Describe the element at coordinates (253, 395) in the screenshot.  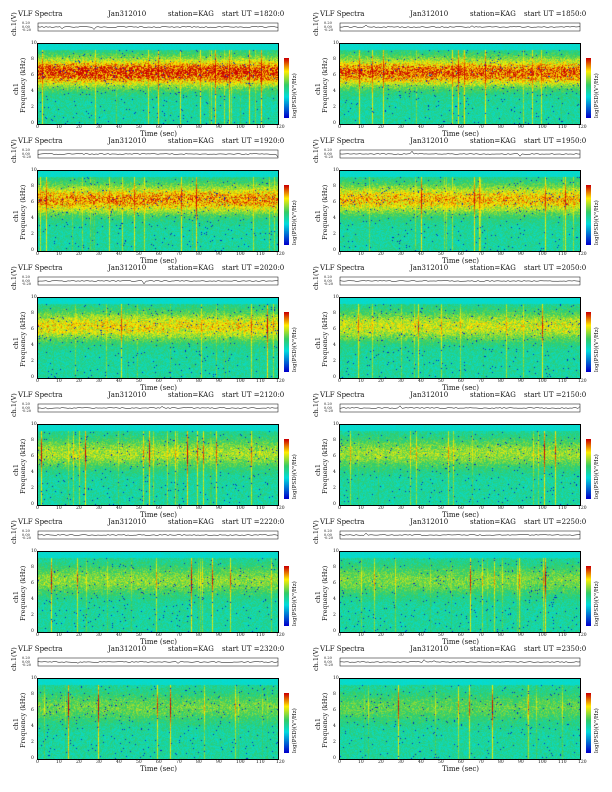
I see `start-ut-label: start UT =2120:0` at that location.